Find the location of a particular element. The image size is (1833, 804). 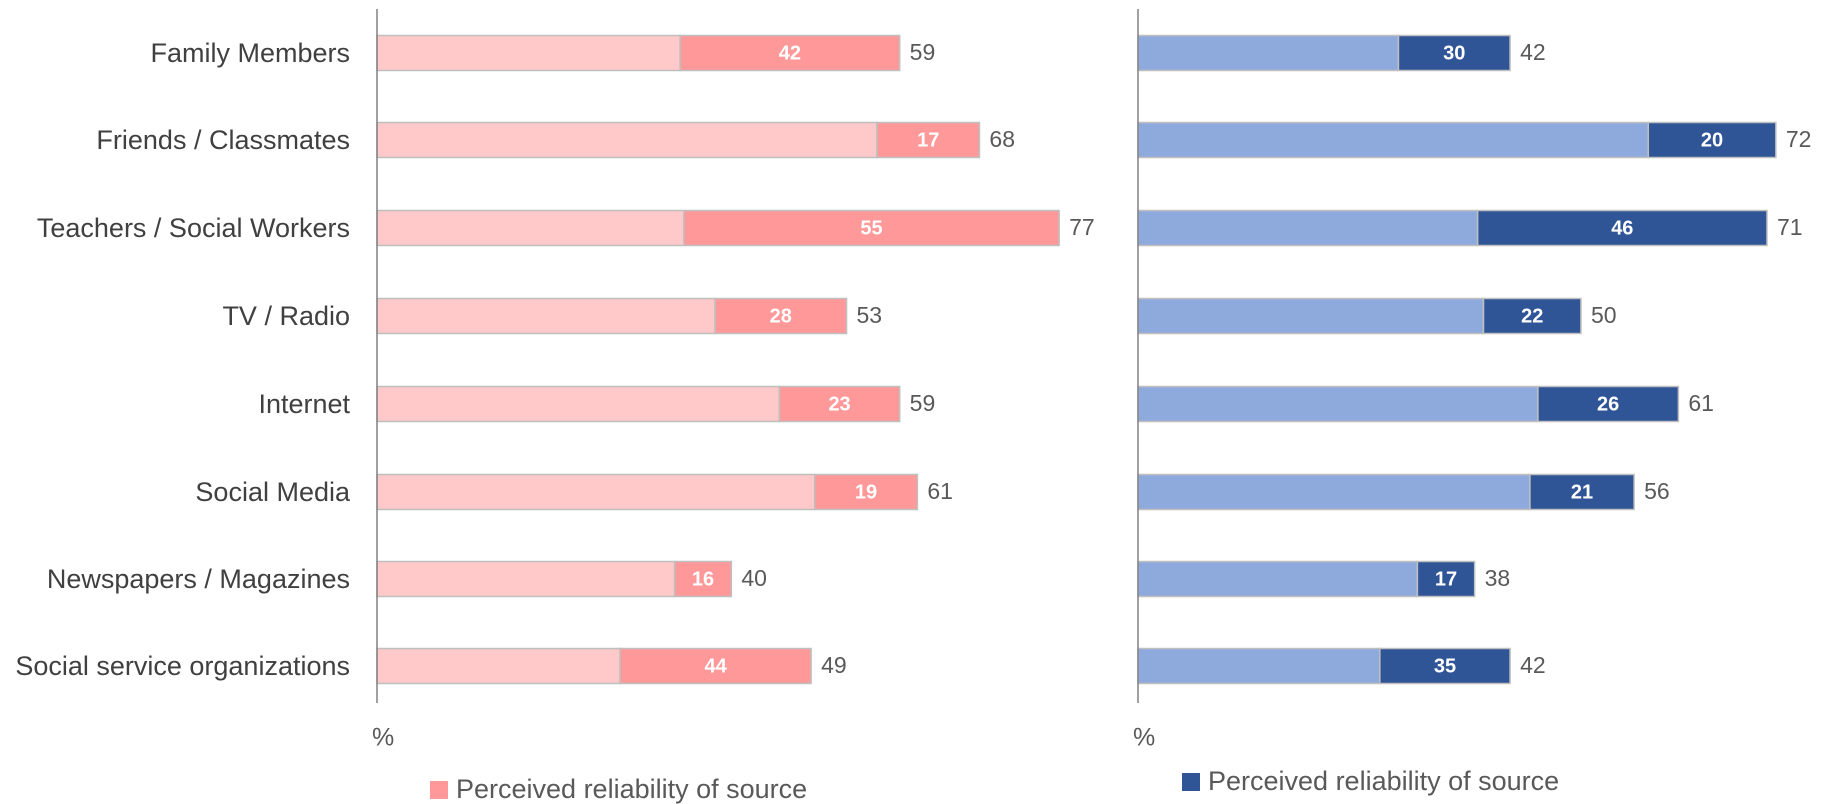

category-label: Friends / Classmates is located at coordinates (223, 140).